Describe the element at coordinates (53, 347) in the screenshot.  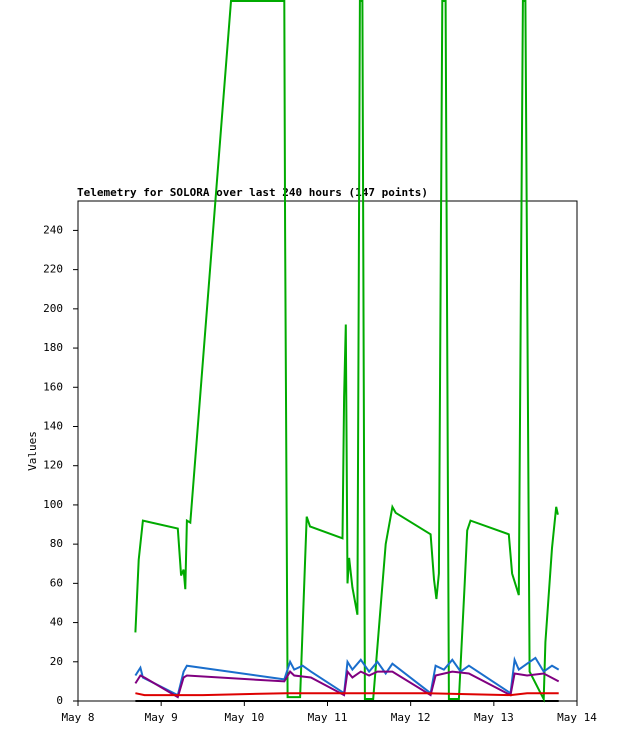
I see `y-tick-label: 180` at that location.